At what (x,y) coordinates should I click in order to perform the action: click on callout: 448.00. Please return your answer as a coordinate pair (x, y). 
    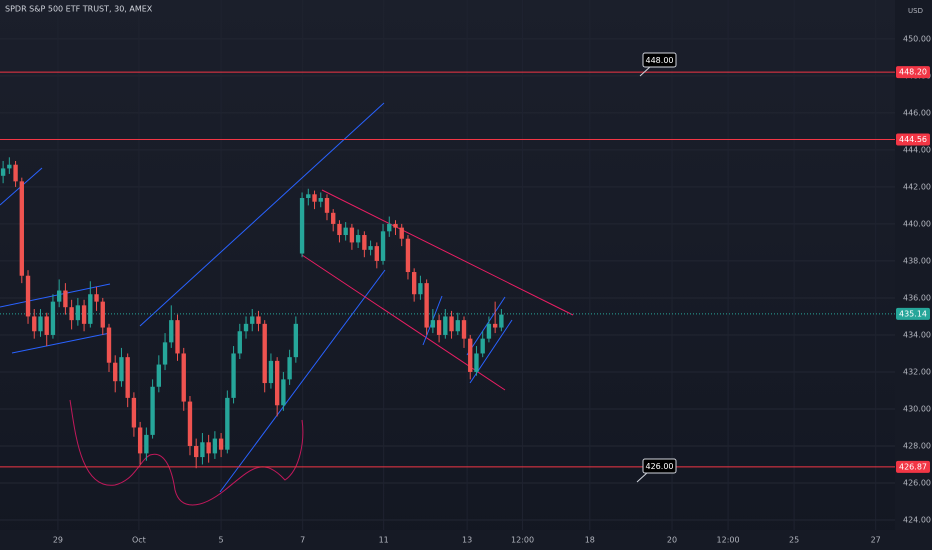
    Looking at the image, I should click on (658, 64).